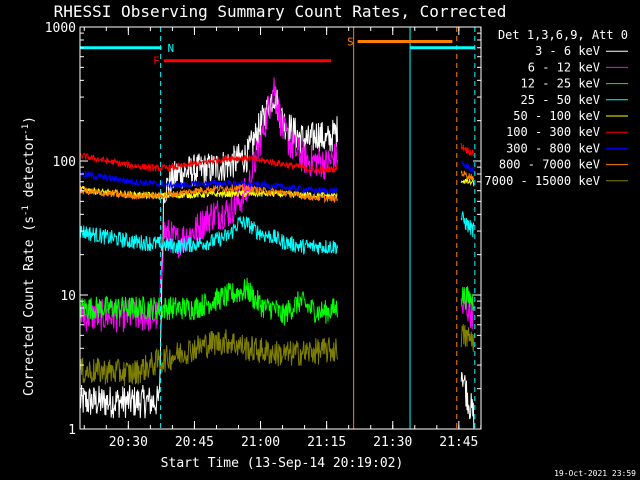 The height and width of the screenshot is (480, 640). I want to click on y-axis-label-main: Corrected Count Rate (s, so click(29, 306).